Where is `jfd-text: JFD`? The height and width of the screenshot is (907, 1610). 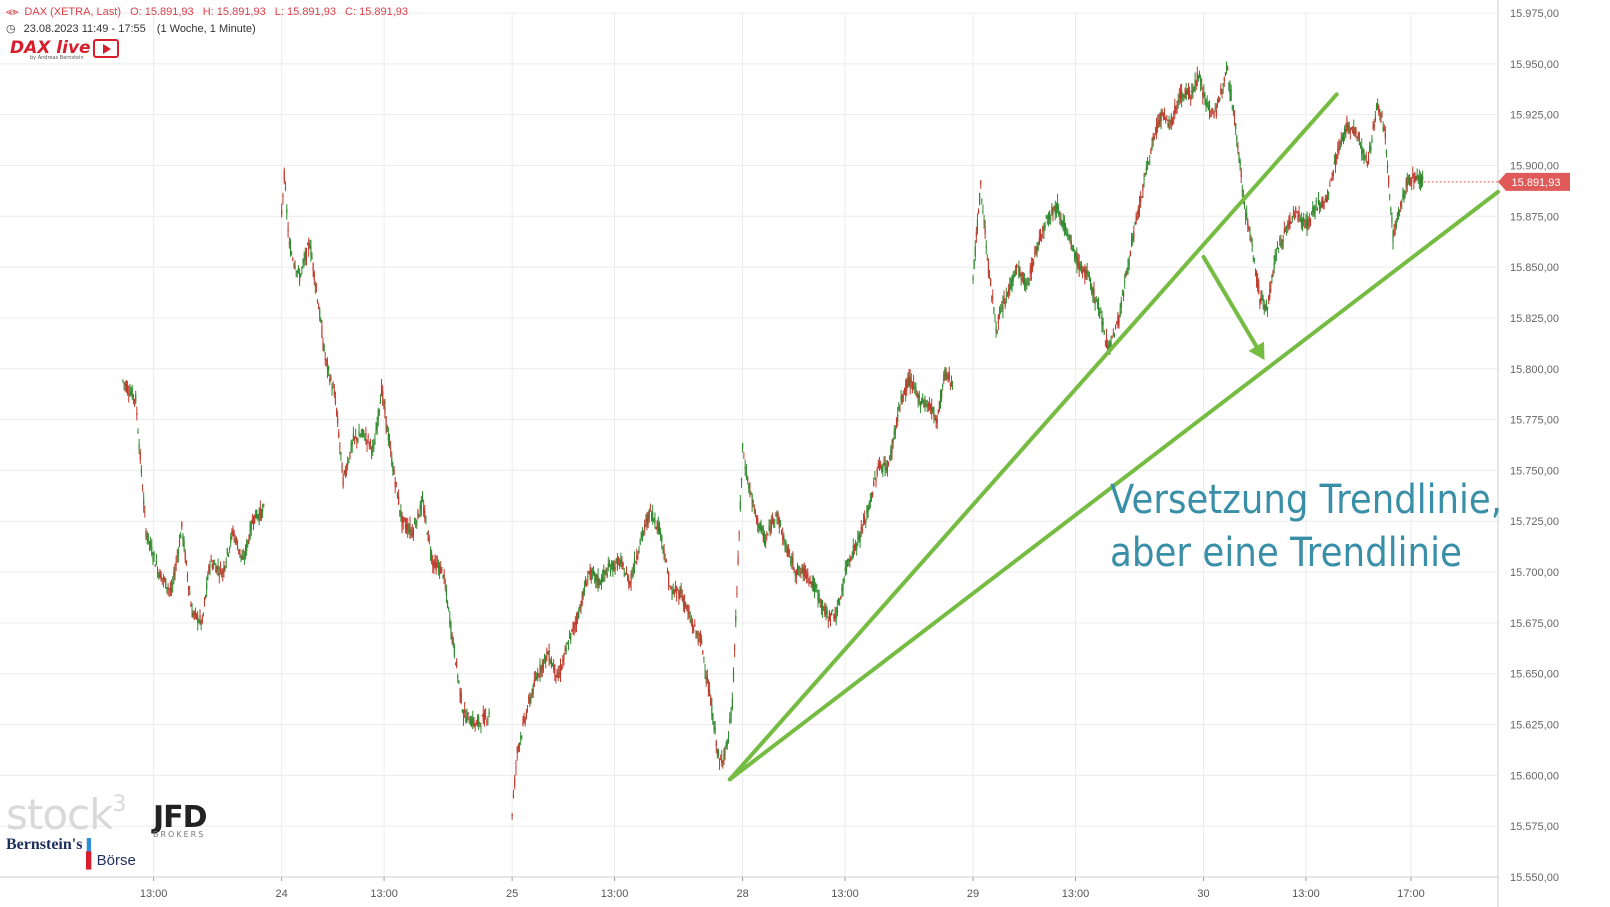 jfd-text: JFD is located at coordinates (180, 817).